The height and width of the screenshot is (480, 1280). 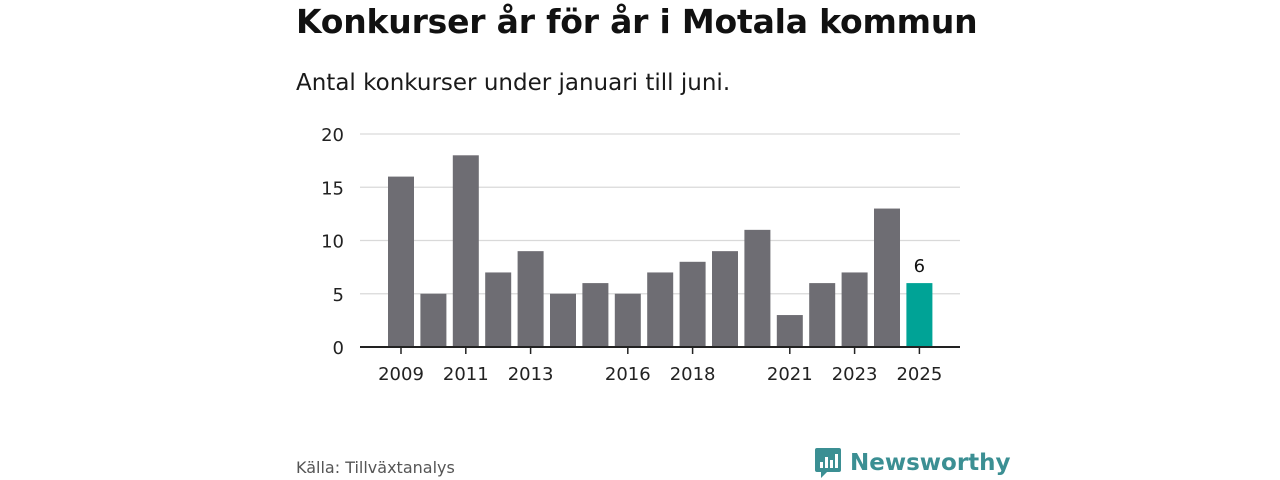 I want to click on y-tick-label: 10, so click(x=332, y=242).